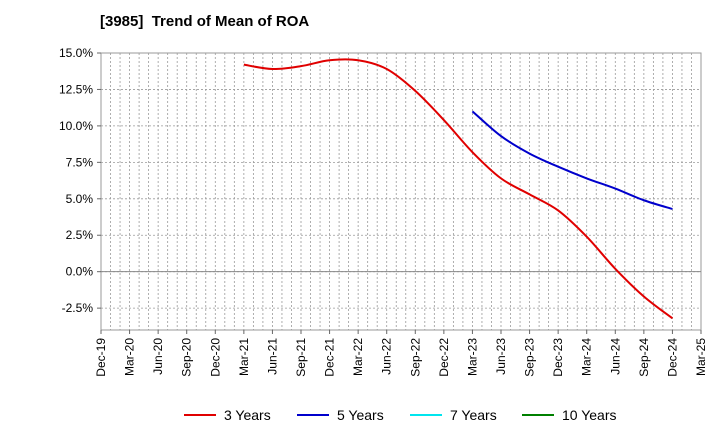 The height and width of the screenshot is (440, 720). Describe the element at coordinates (158, 356) in the screenshot. I see `x-tick-label: Jun-20` at that location.